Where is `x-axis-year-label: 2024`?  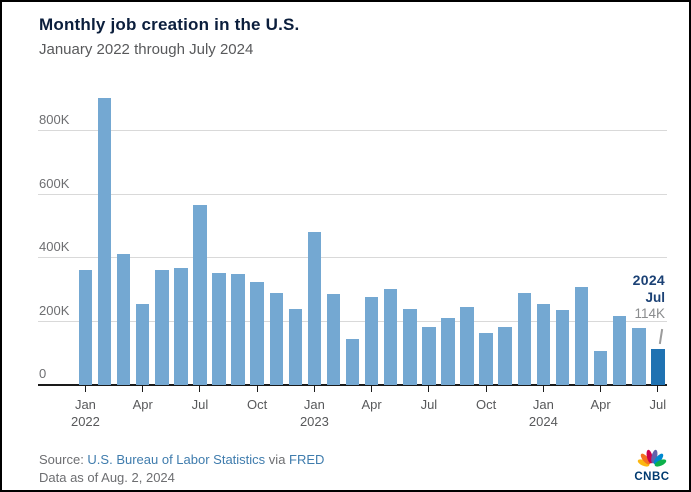 x-axis-year-label: 2024 is located at coordinates (543, 421).